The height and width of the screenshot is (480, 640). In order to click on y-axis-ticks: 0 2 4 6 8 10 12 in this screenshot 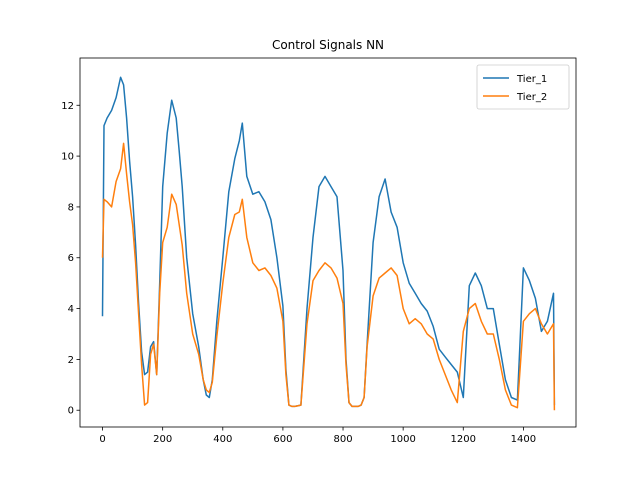, I will do `click(70, 259)`.